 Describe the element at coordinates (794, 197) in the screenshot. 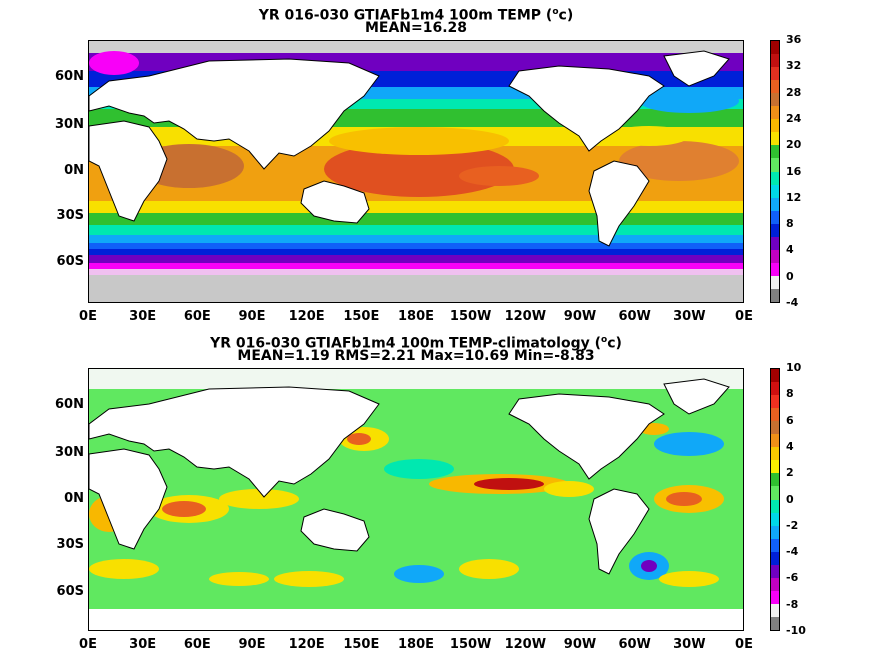

I see `panel1-colorbar-tick-label: 12` at that location.